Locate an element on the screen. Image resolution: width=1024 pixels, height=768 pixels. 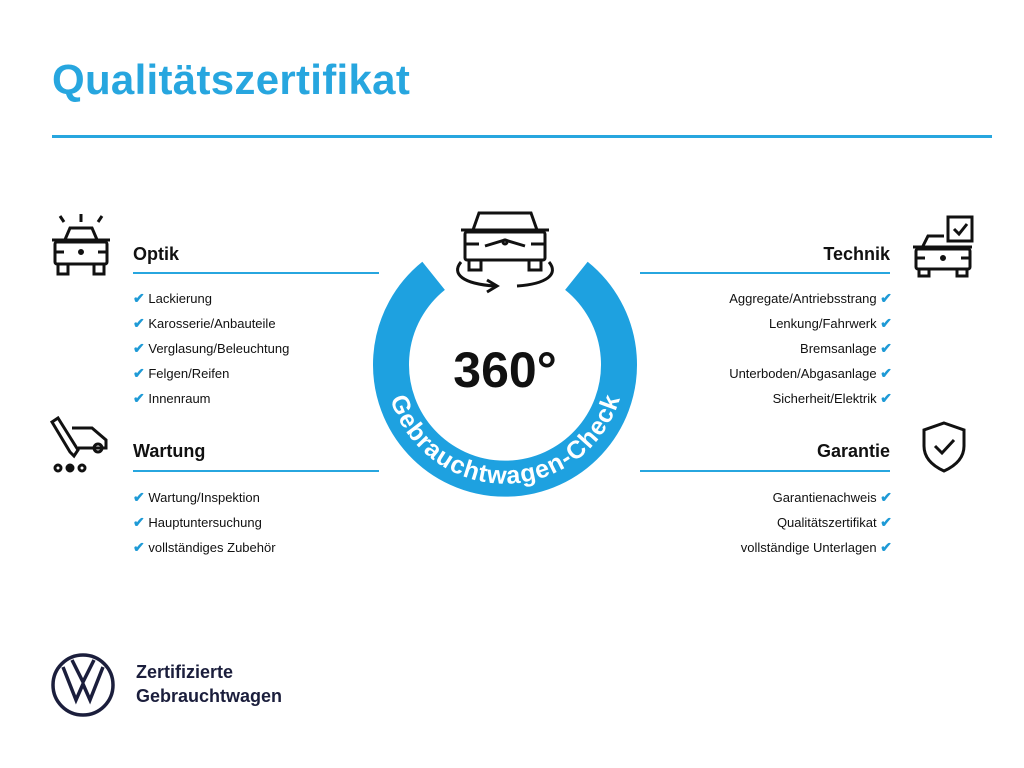
item-text: Verglasung/Beleuchtung is located at coordinates (219, 348).